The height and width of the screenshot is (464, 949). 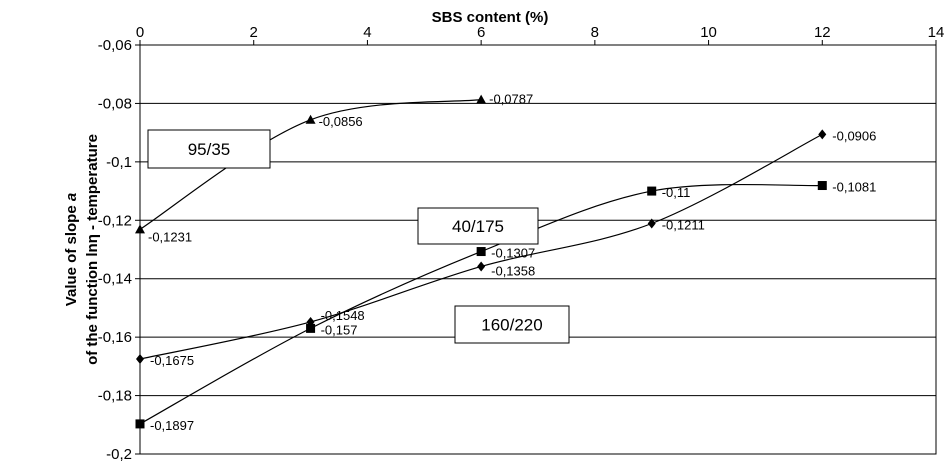 I want to click on x-tick-label: 6, so click(x=481, y=32).